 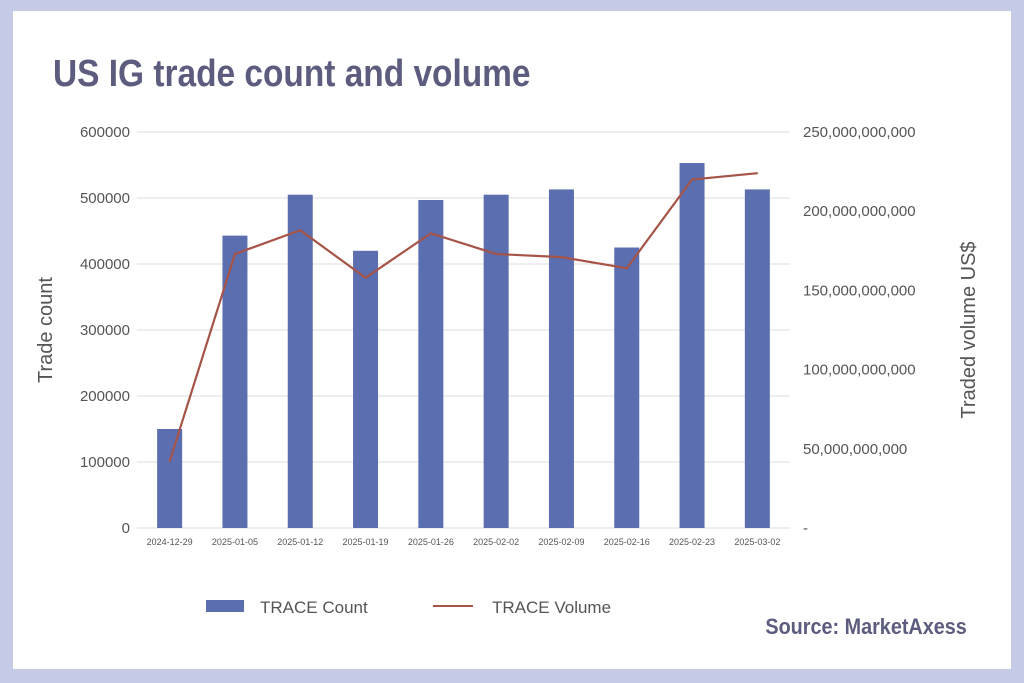 I want to click on y2-tick-label: 200,000,000,000, so click(x=859, y=211).